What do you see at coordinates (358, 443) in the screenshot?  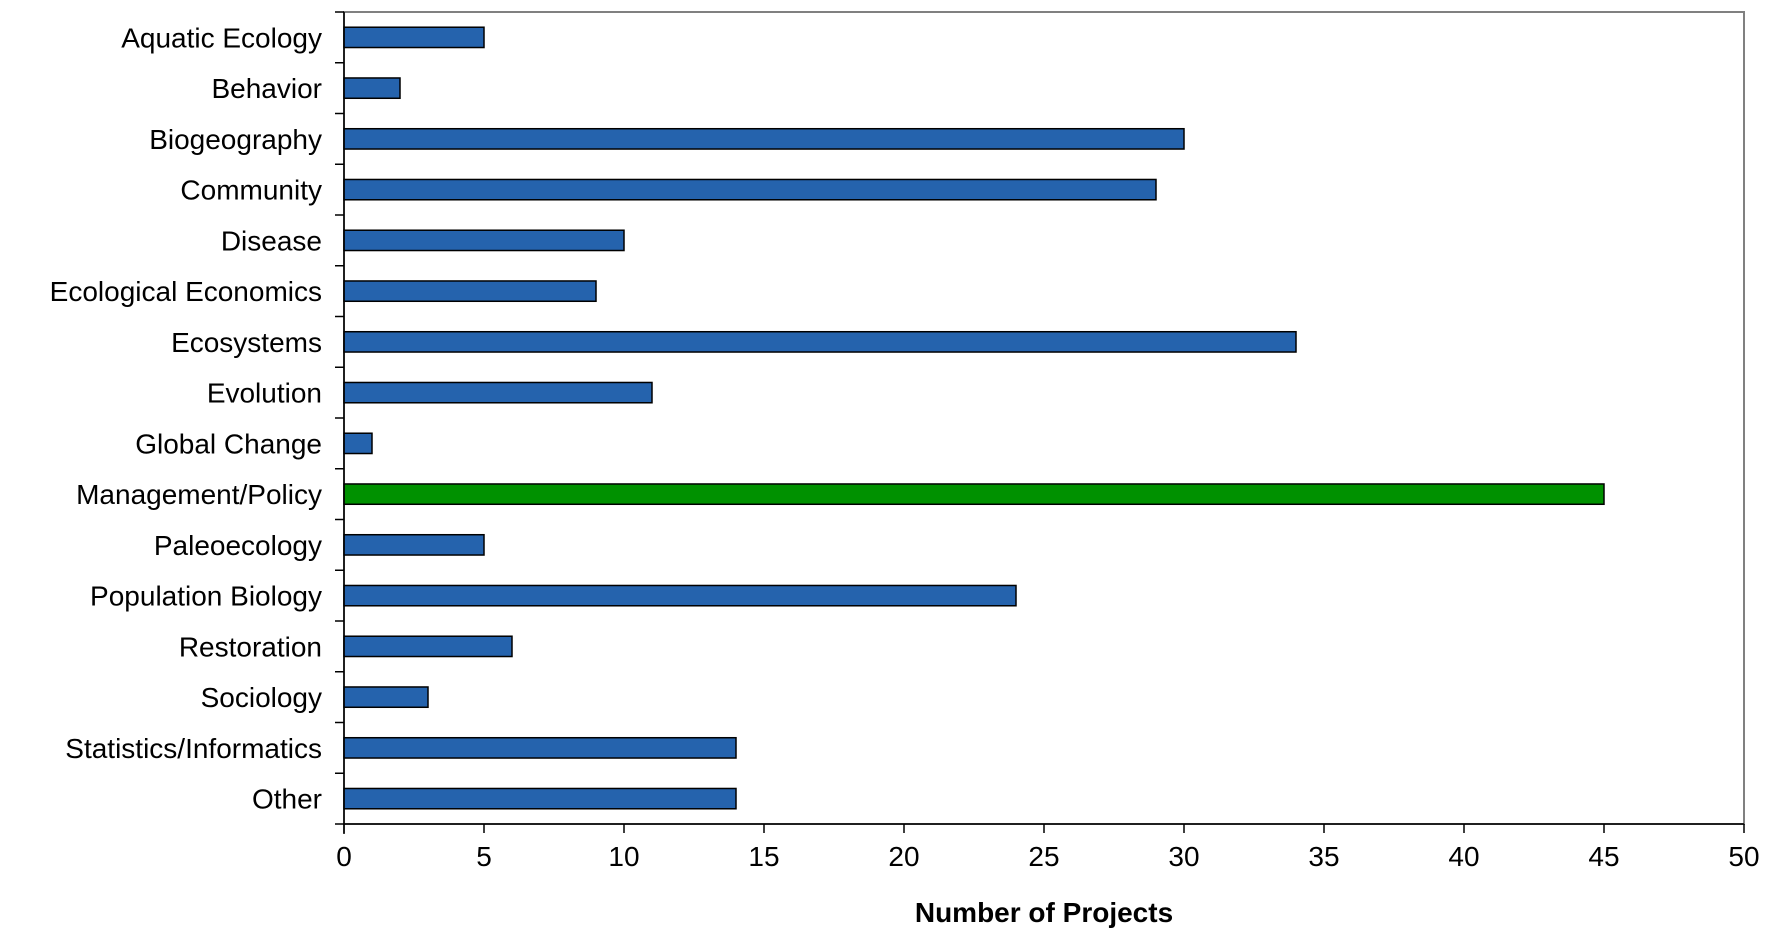 I see `bar-global-change` at bounding box center [358, 443].